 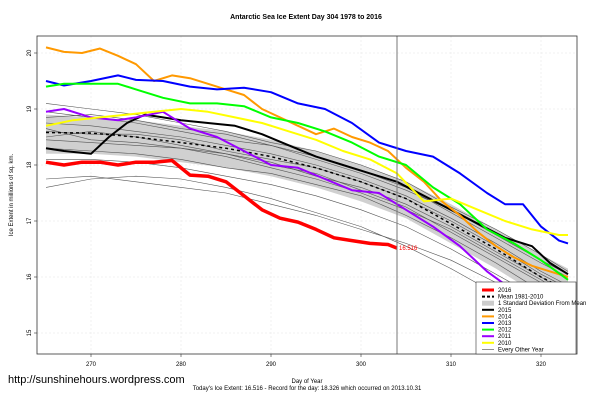 I want to click on legend-label: 2012, so click(x=505, y=331).